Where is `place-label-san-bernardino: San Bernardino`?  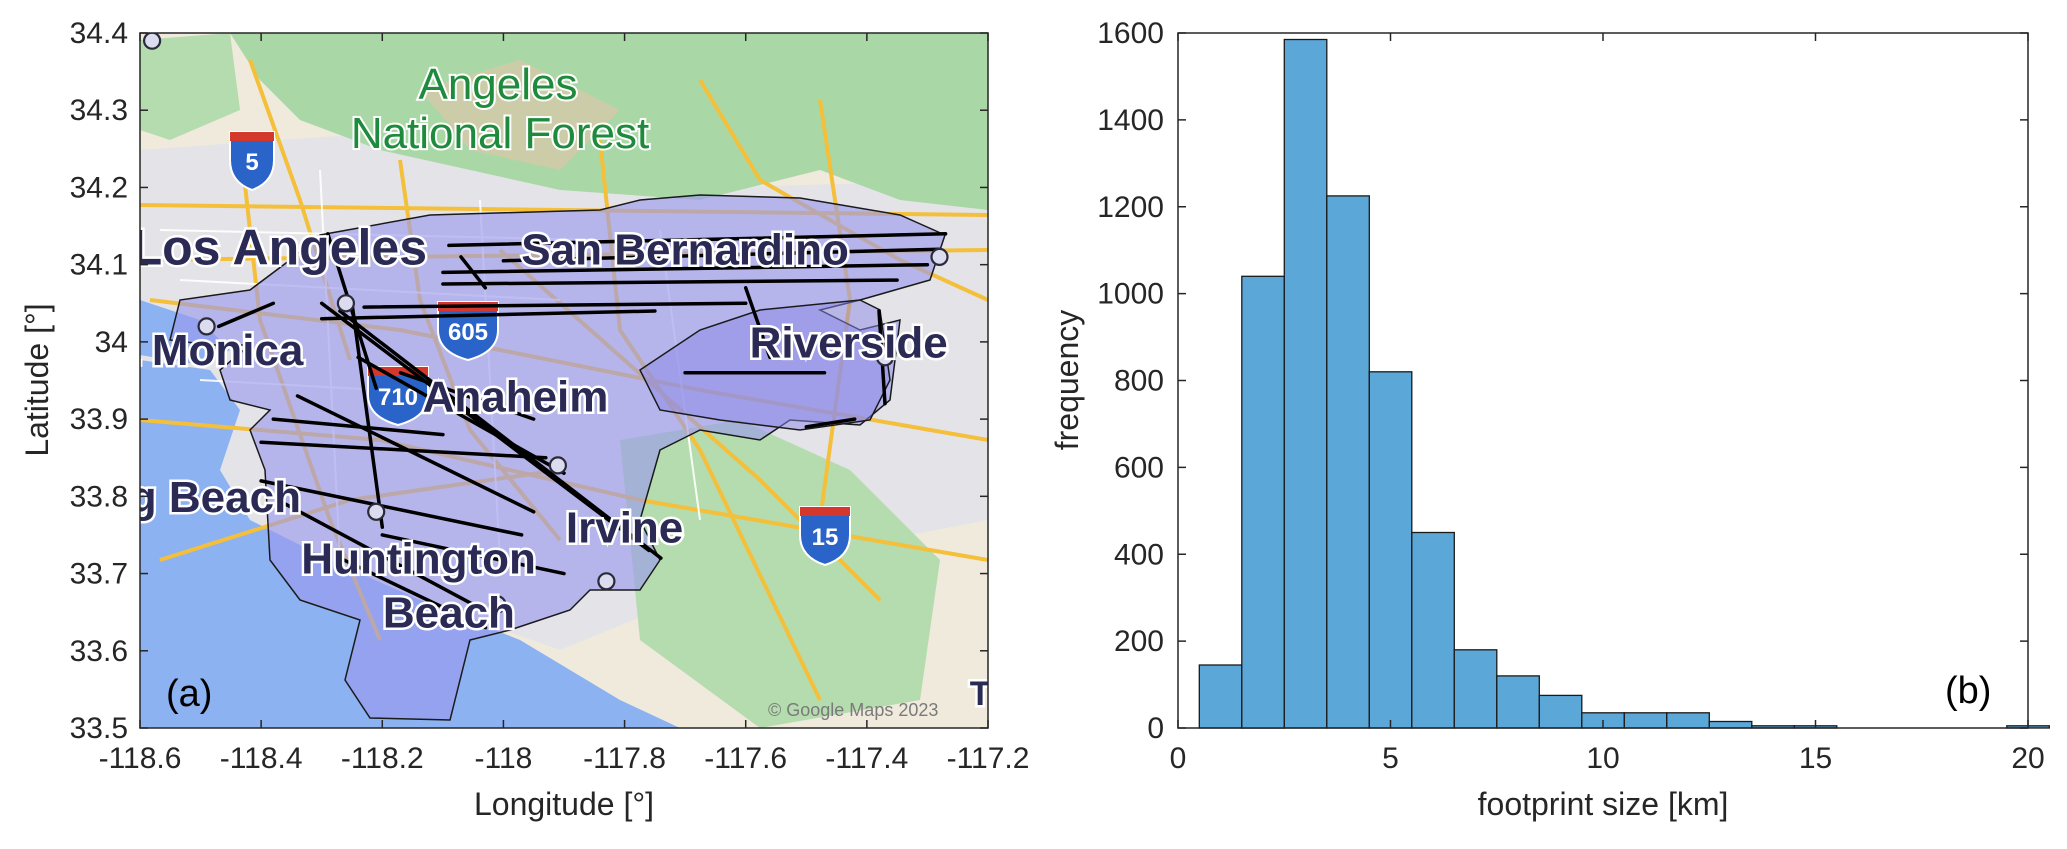 place-label-san-bernardino: San Bernardino is located at coordinates (685, 250).